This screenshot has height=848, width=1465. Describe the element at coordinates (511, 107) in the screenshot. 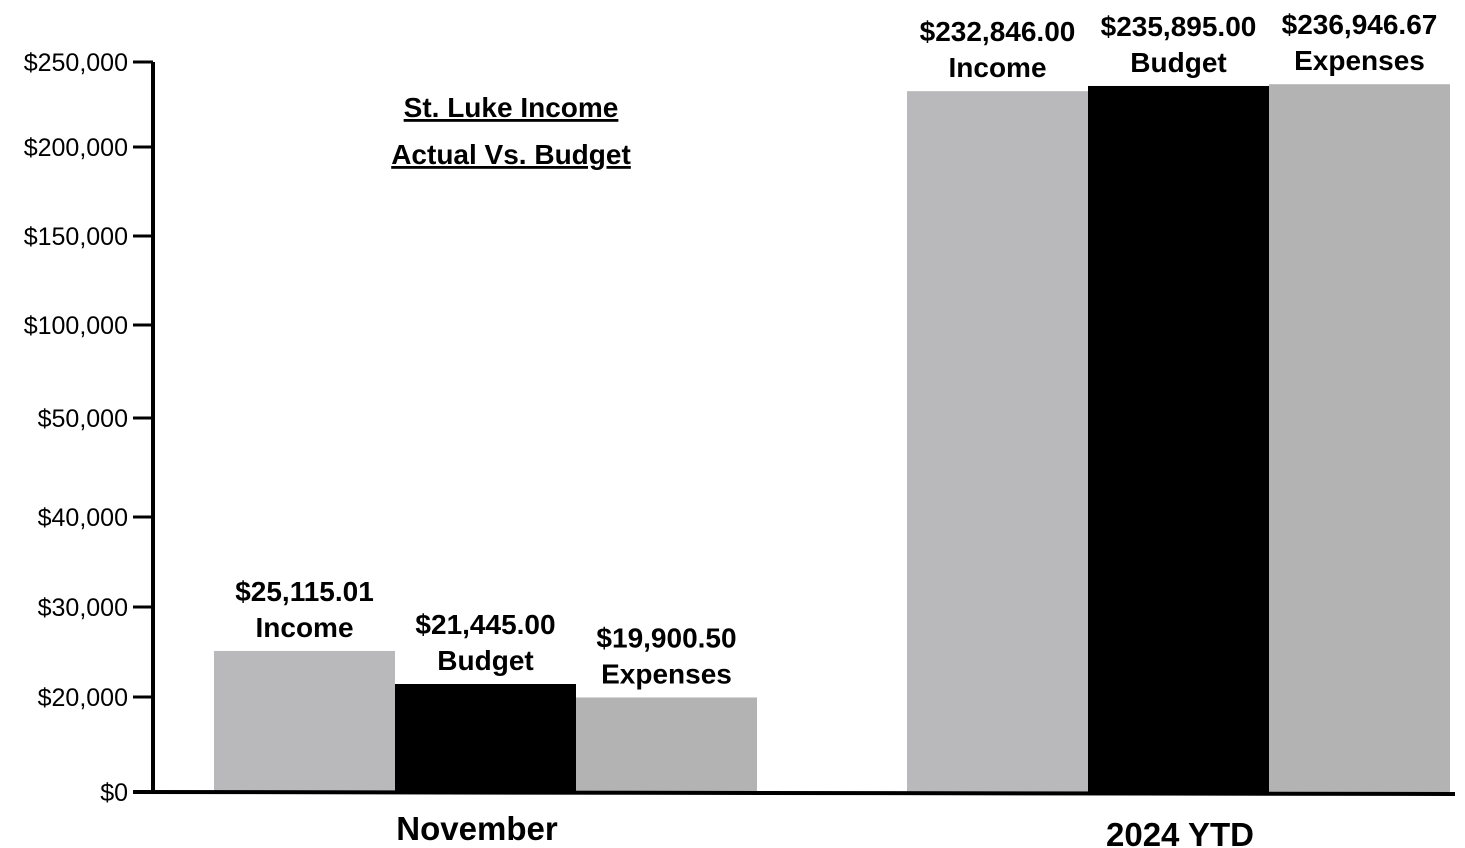

I see `chart-title-line-1: St. Luke Income` at that location.